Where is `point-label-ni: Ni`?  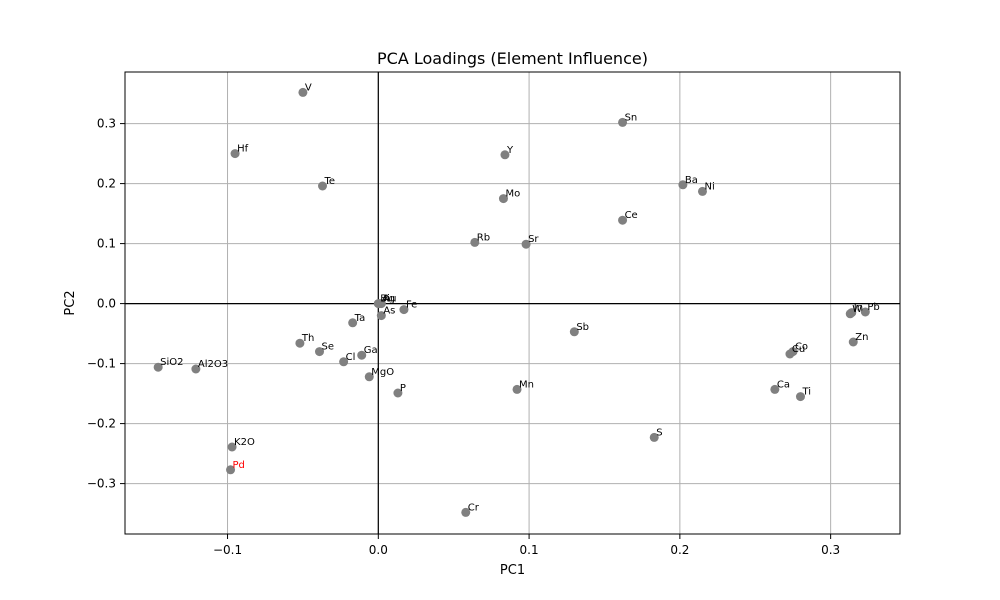
point-label-ni: Ni is located at coordinates (709, 186).